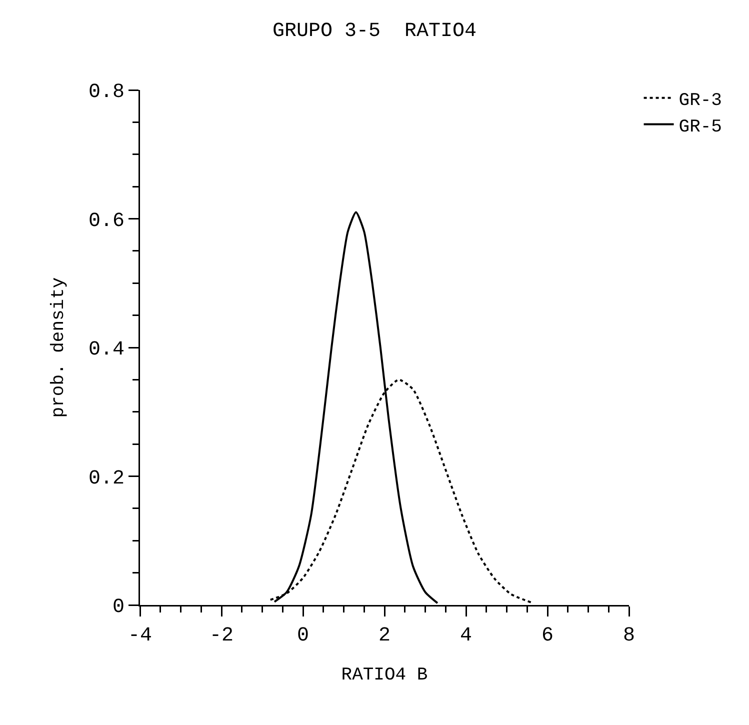 This screenshot has height=725, width=749. Describe the element at coordinates (106, 92) in the screenshot. I see `y-tick-label: 0.8` at that location.